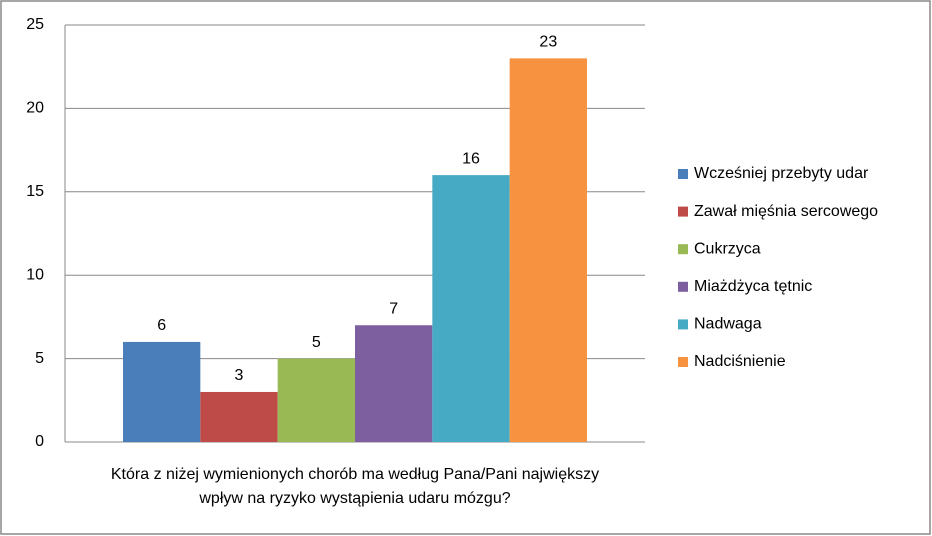 This screenshot has height=536, width=932. Describe the element at coordinates (35, 191) in the screenshot. I see `y-tick-label: 15` at that location.